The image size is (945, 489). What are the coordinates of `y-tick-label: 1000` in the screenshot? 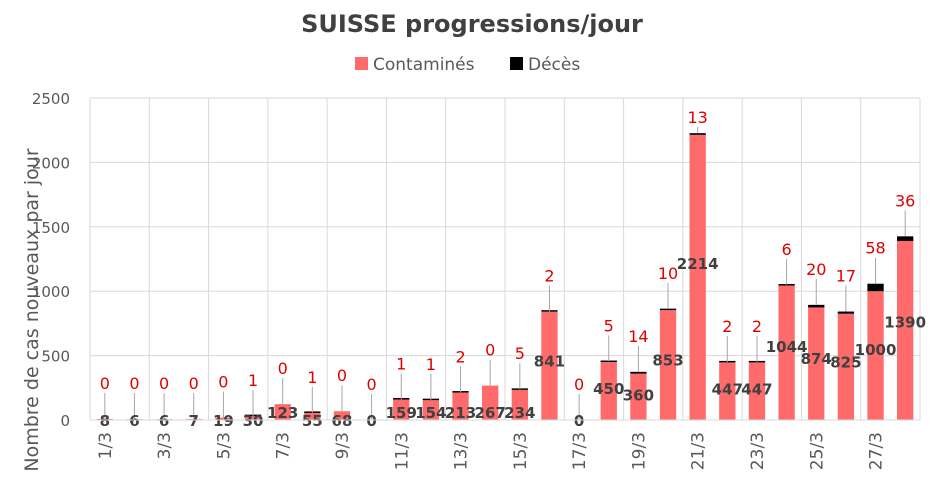 It's located at (51, 292).